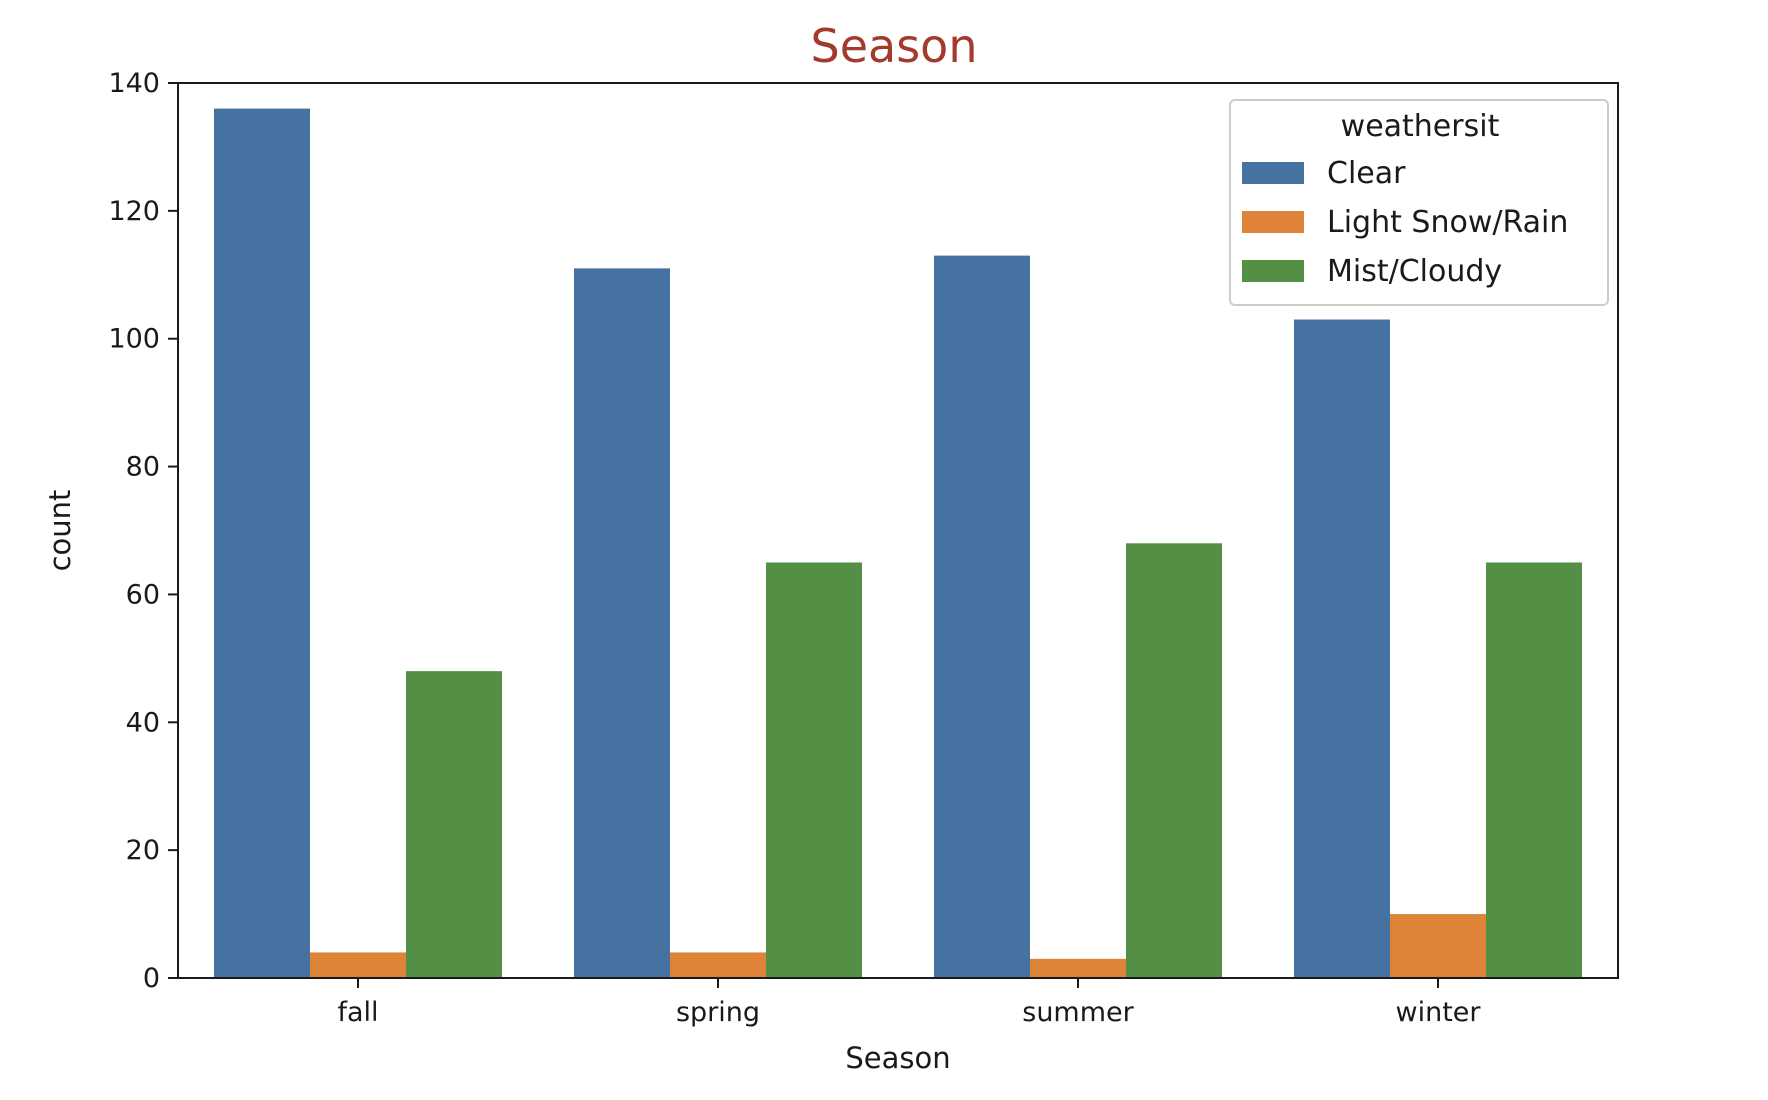 This screenshot has height=1100, width=1768. I want to click on y-tick-label: 0, so click(151, 978).